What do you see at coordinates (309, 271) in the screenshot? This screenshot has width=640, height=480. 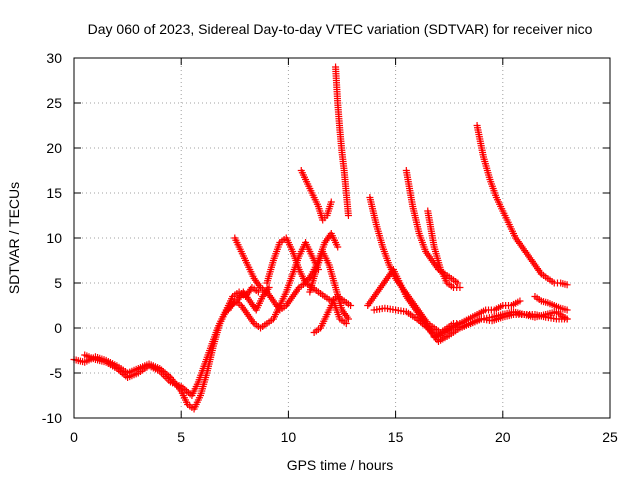 I see `series-track-e` at bounding box center [309, 271].